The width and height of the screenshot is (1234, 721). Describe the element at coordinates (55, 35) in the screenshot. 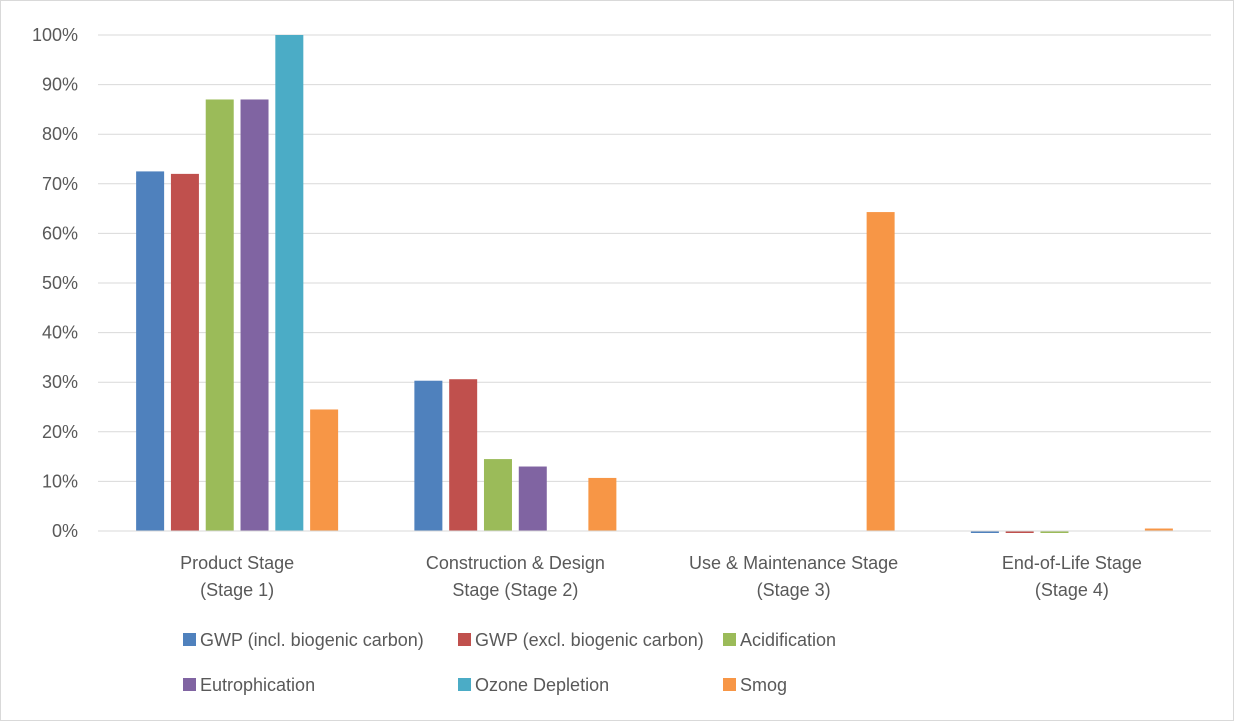

I see `y-tick-label: 100%` at that location.